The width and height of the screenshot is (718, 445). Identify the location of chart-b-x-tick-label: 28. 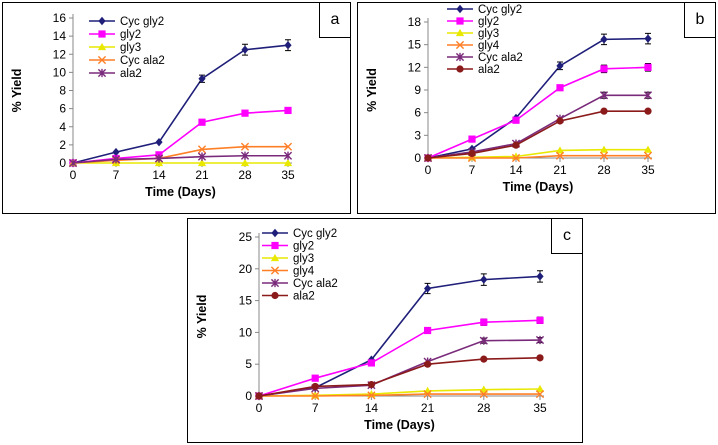
(604, 170).